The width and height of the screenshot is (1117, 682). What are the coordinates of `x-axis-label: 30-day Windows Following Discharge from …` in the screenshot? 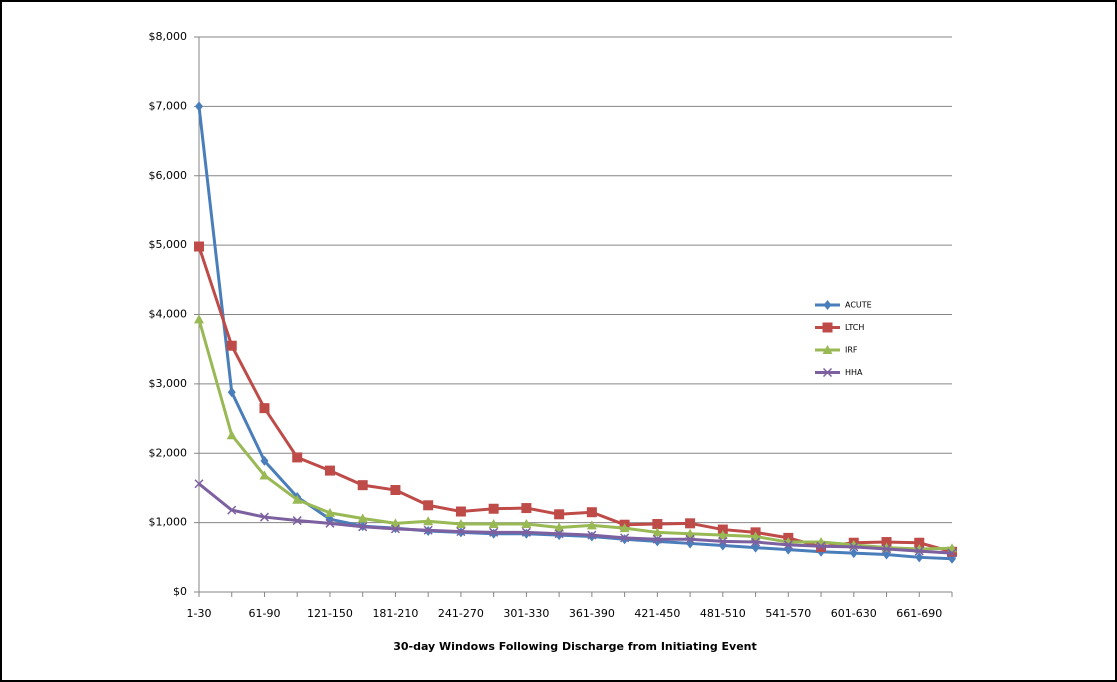 It's located at (575, 646).